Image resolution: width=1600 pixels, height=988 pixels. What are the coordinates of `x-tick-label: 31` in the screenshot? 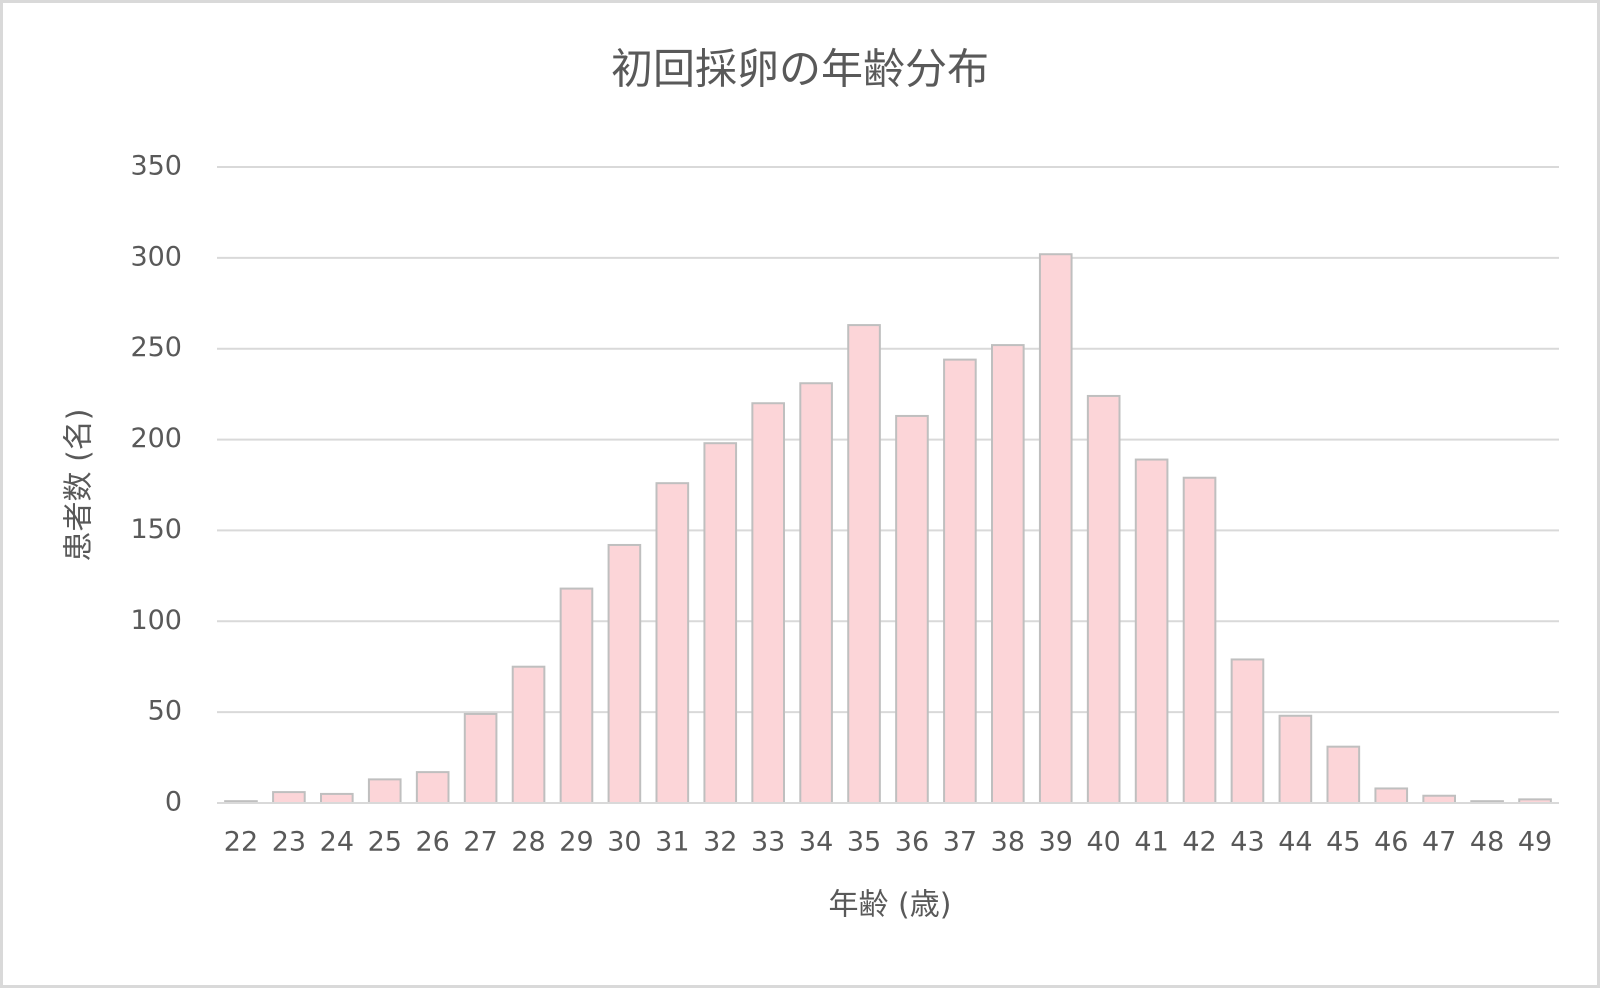 It's located at (672, 842).